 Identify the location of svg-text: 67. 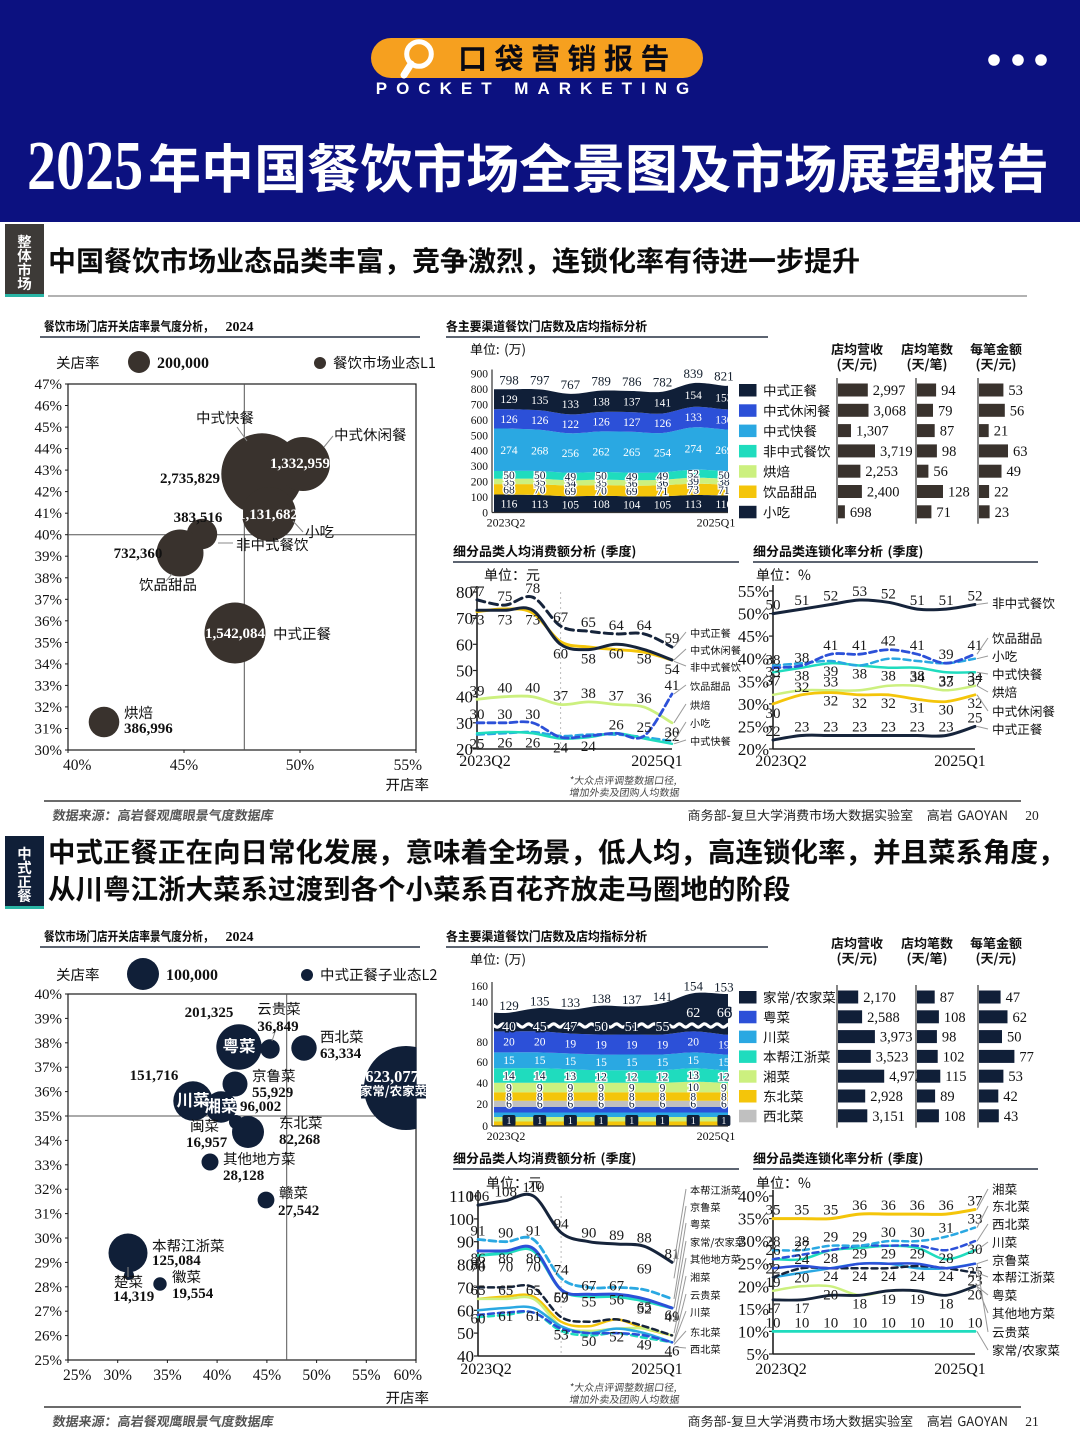
(561, 618).